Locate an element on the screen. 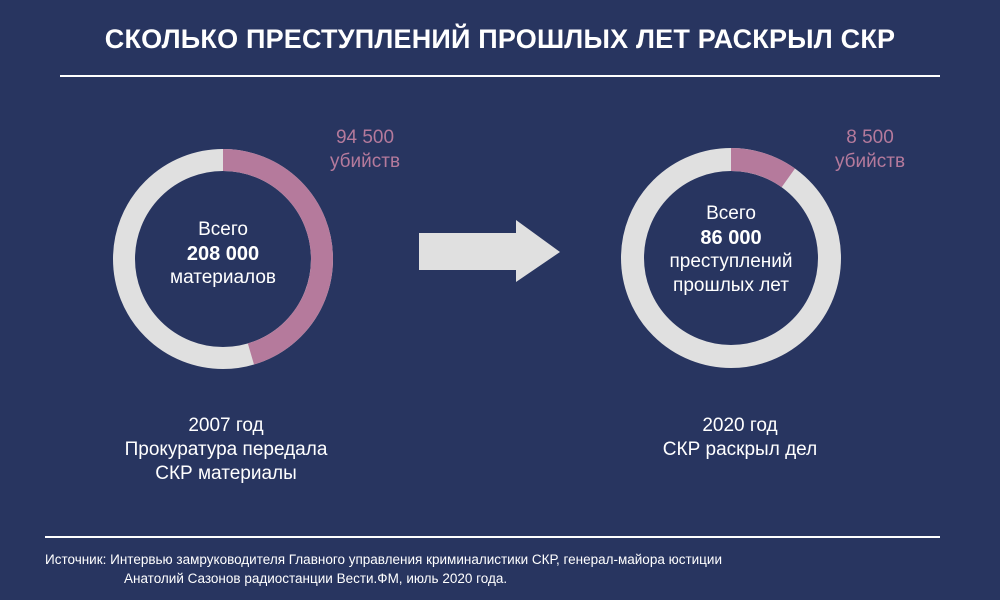 Image resolution: width=1000 pixels, height=600 pixels. left-accent-label: 94 500 убийств is located at coordinates (365, 150).